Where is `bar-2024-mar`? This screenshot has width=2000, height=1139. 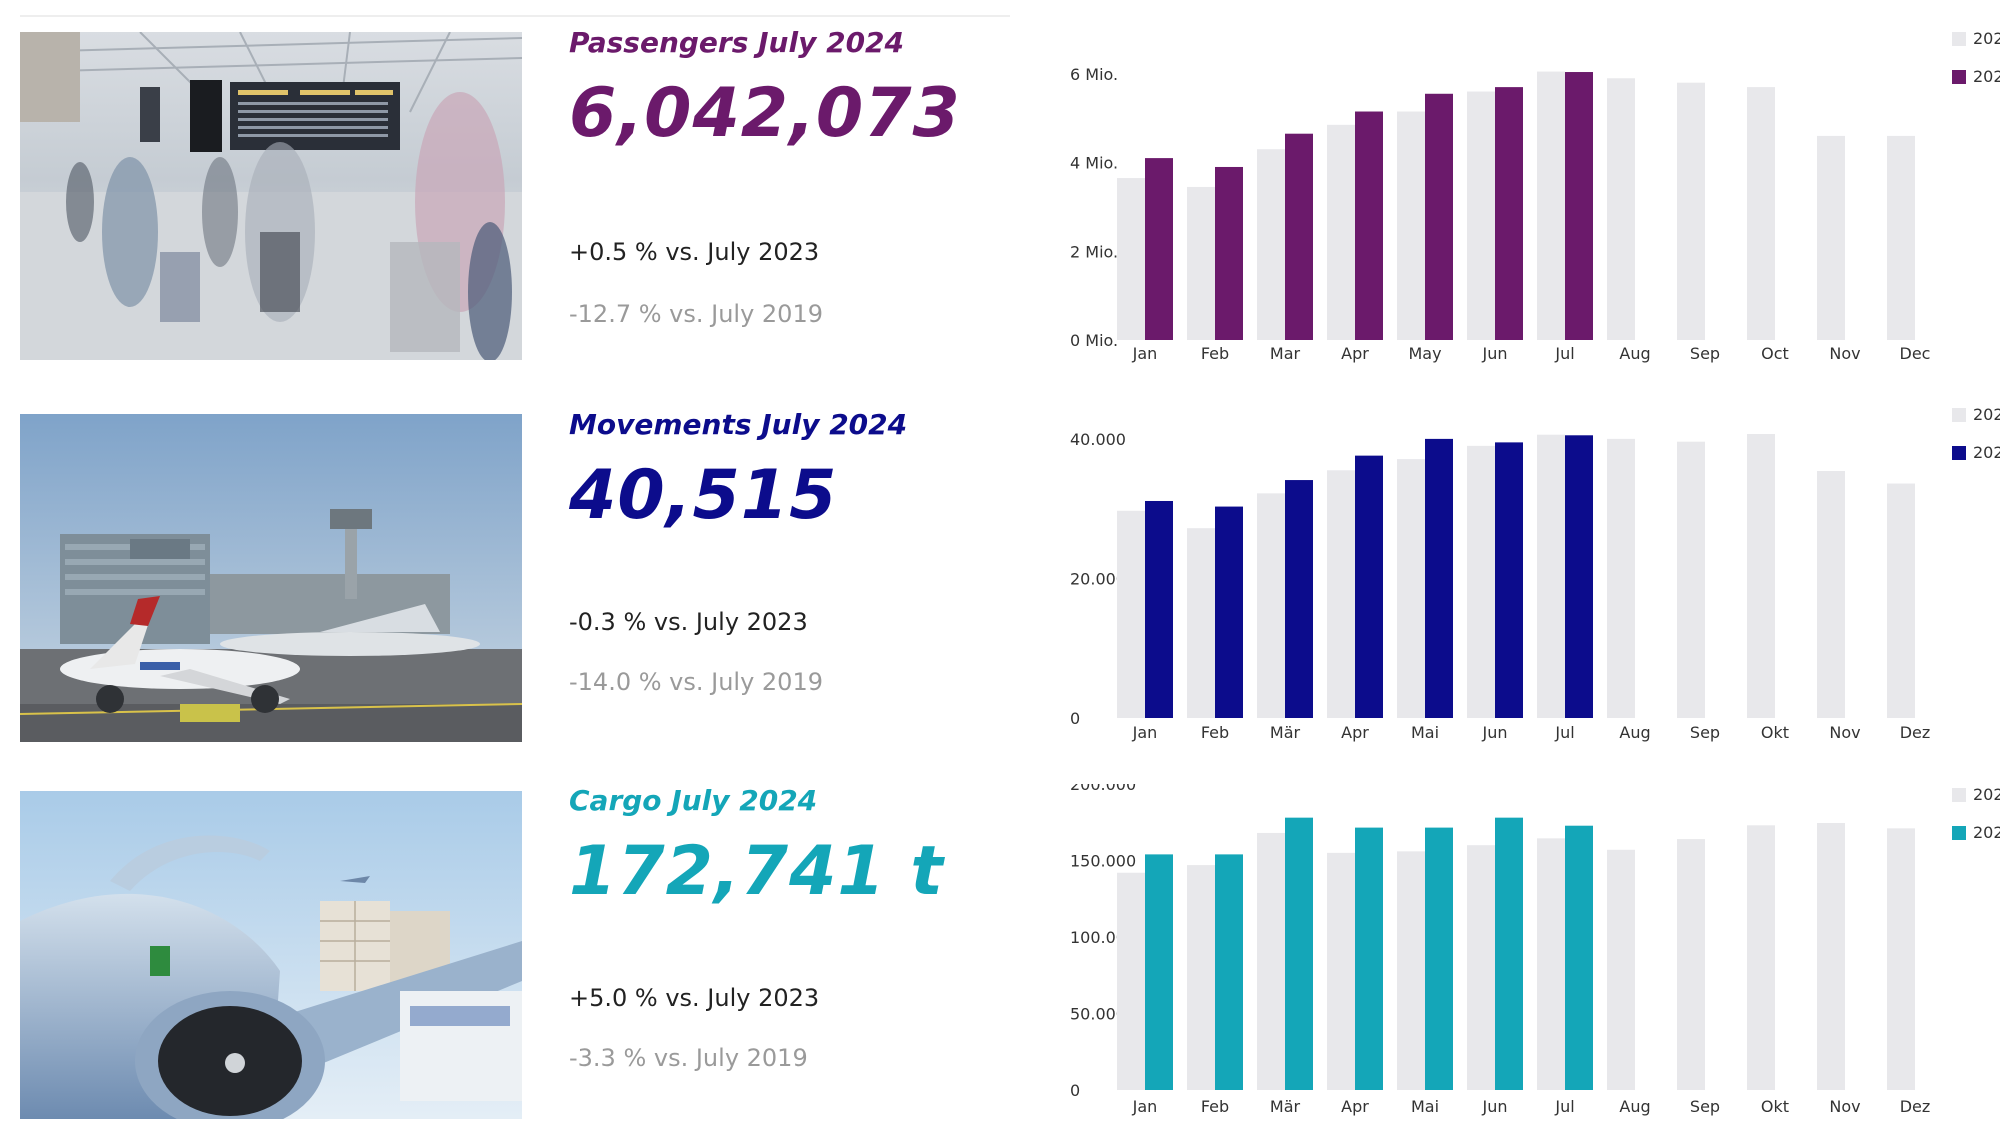 bar-2024-mar is located at coordinates (1299, 236).